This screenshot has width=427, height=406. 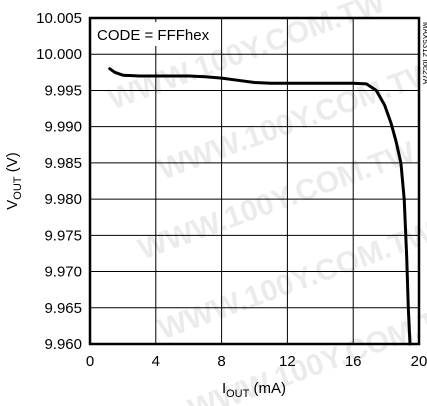 What do you see at coordinates (63, 272) in the screenshot?
I see `y-tick-label: 9.970` at bounding box center [63, 272].